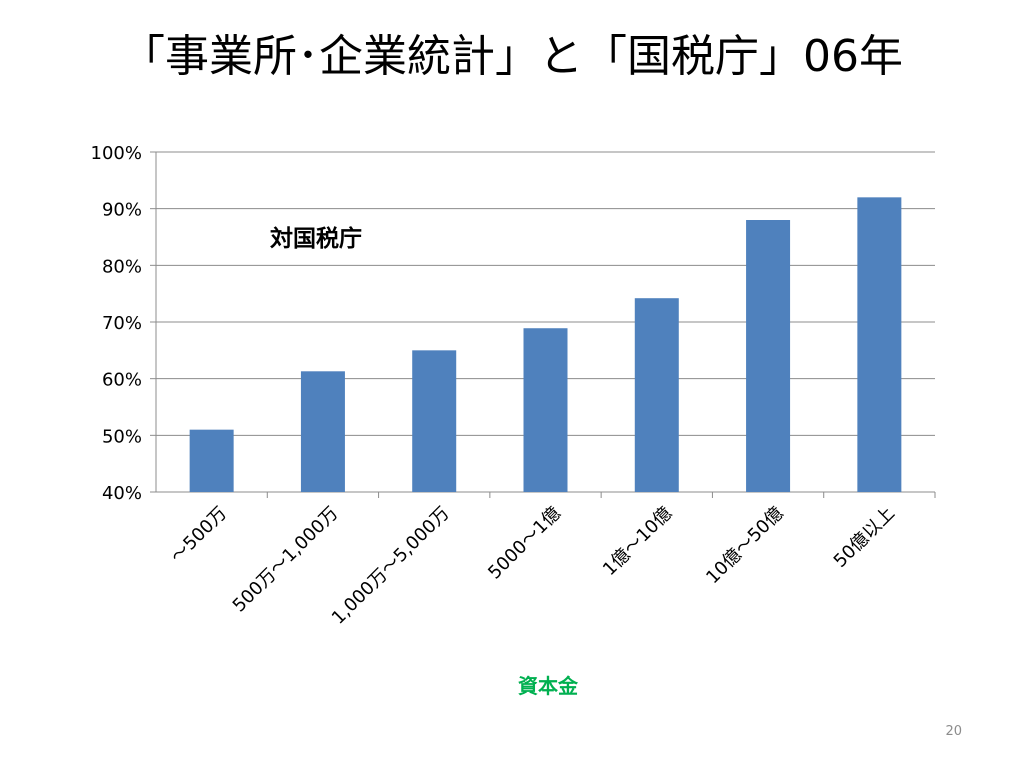  I want to click on x-tick-label: ～500万, so click(199, 535).